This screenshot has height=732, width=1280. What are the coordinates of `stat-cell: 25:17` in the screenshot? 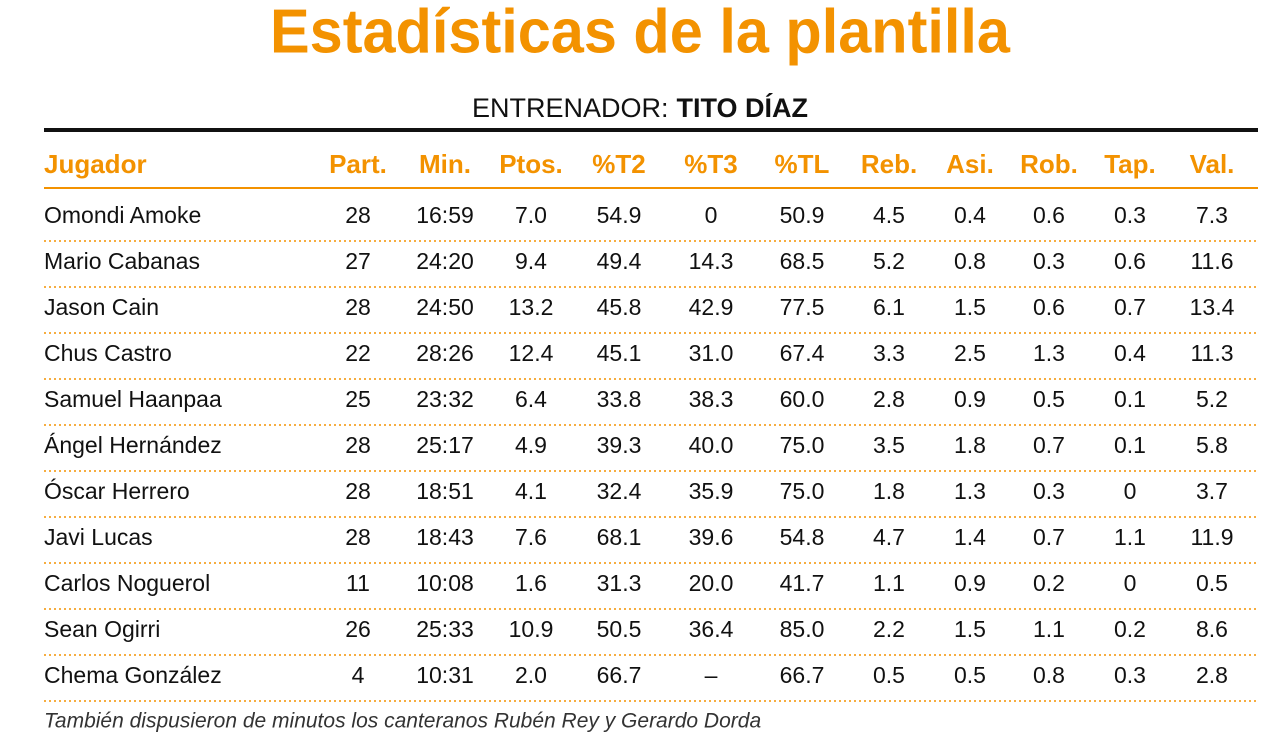 It's located at (445, 445).